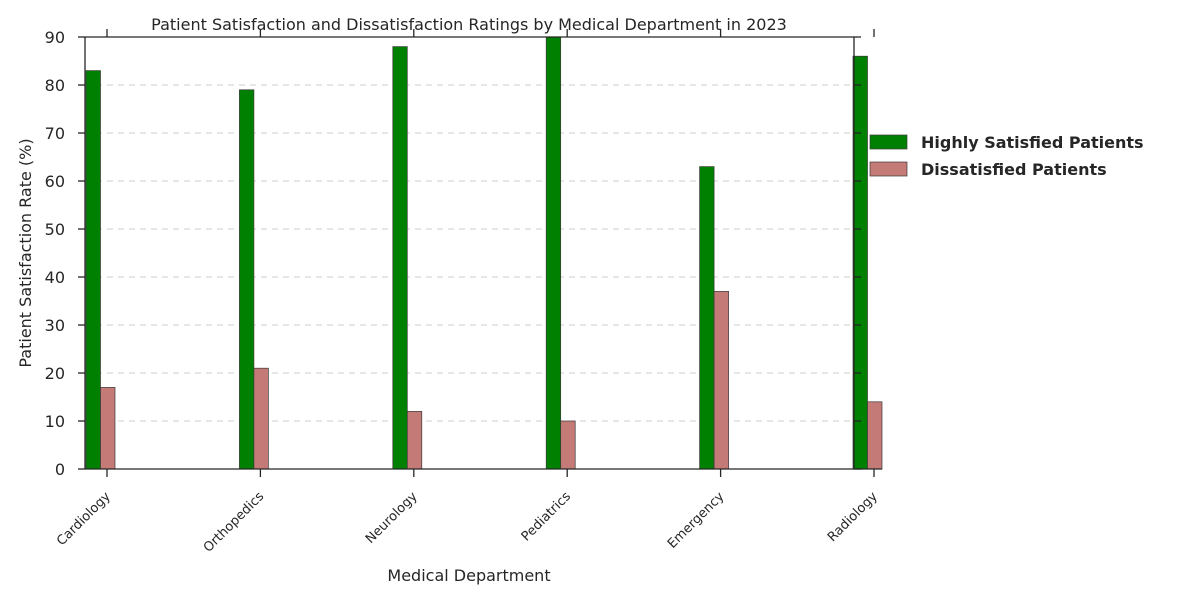  What do you see at coordinates (392, 518) in the screenshot?
I see `x-tick-label: Neurology` at bounding box center [392, 518].